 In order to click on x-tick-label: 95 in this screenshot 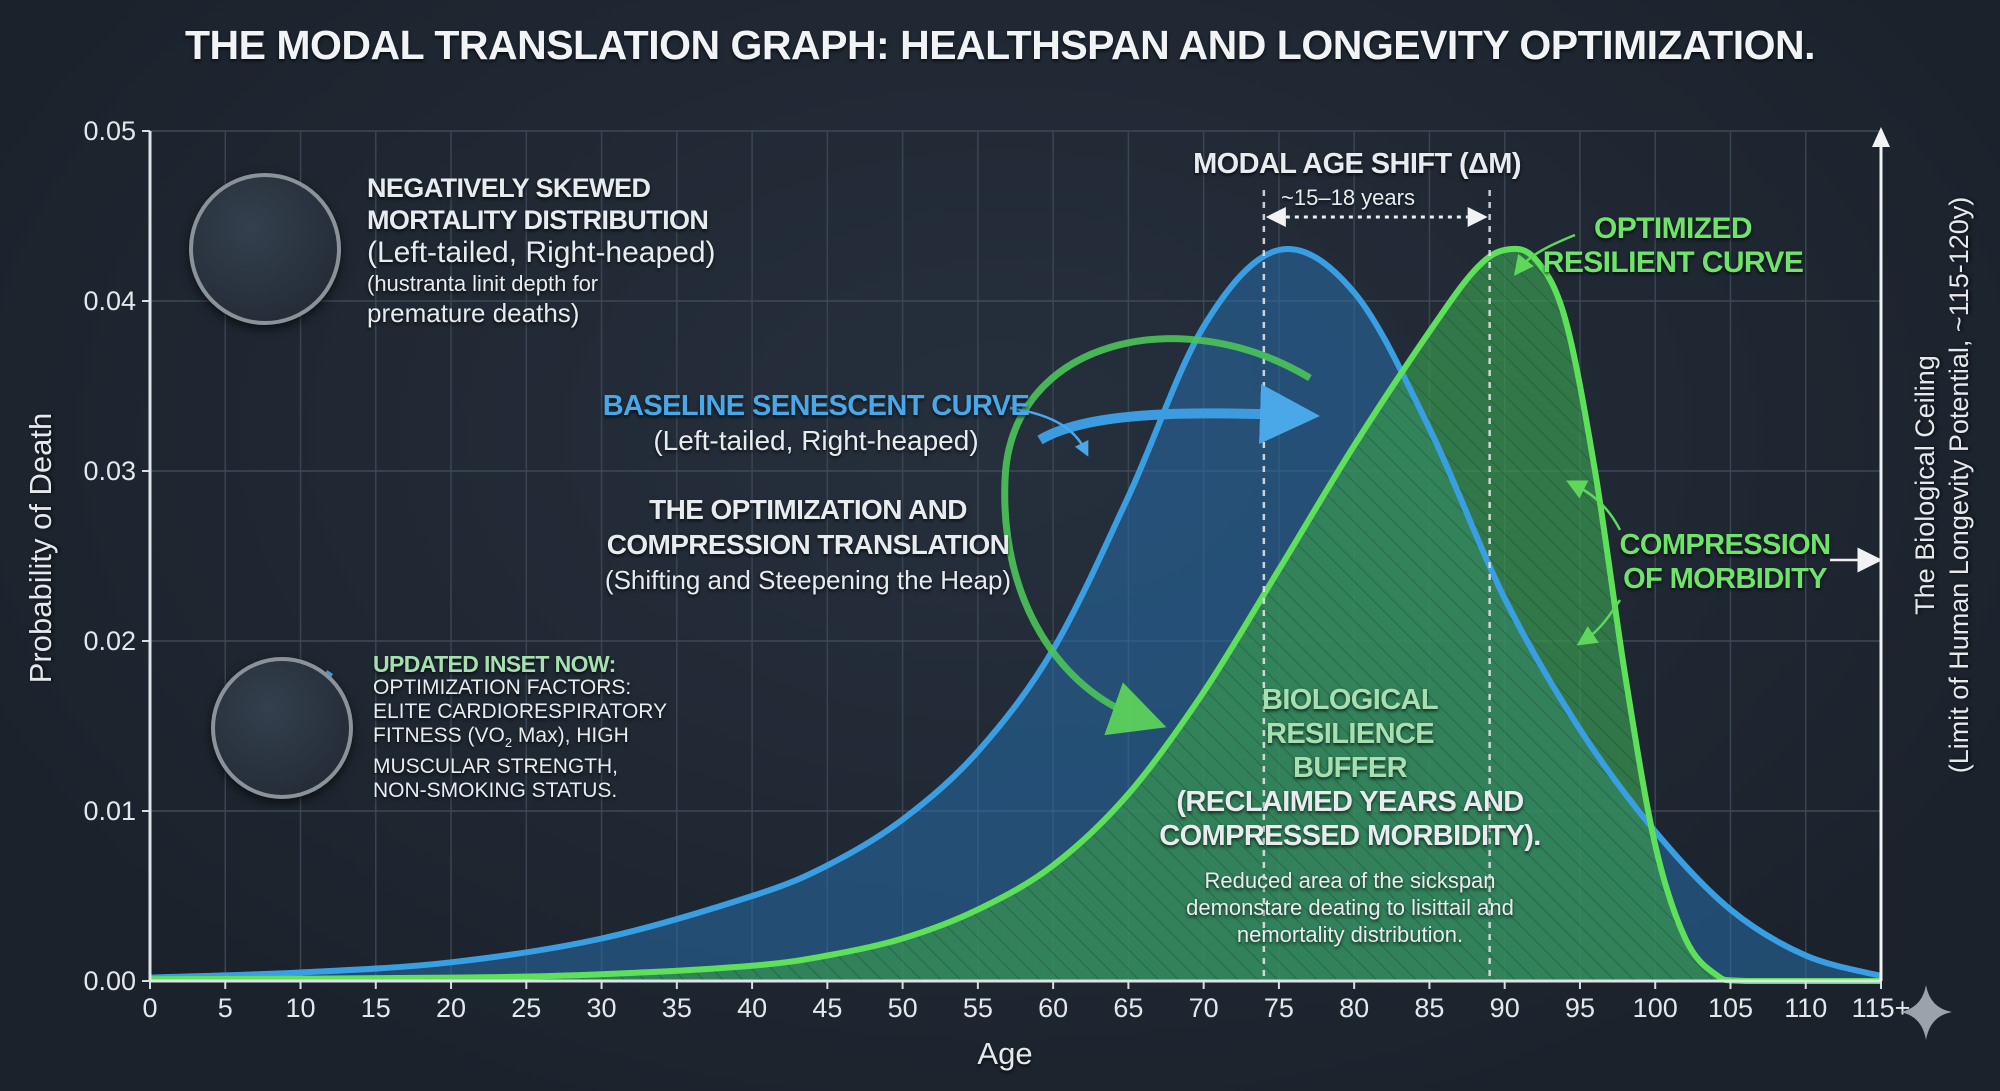, I will do `click(1580, 1008)`.